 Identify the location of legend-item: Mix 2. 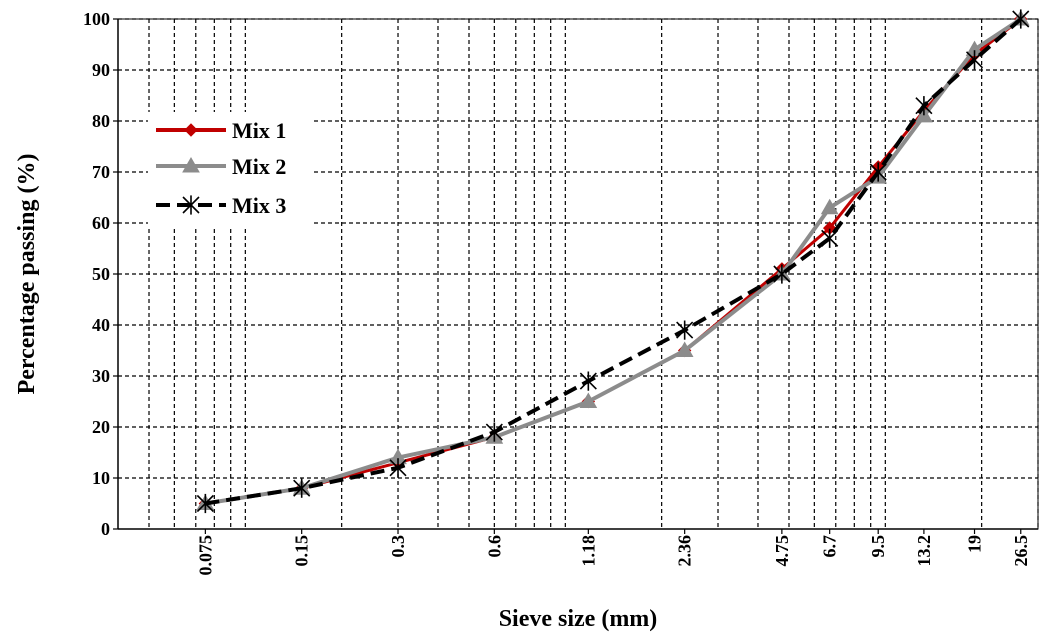
(221, 166).